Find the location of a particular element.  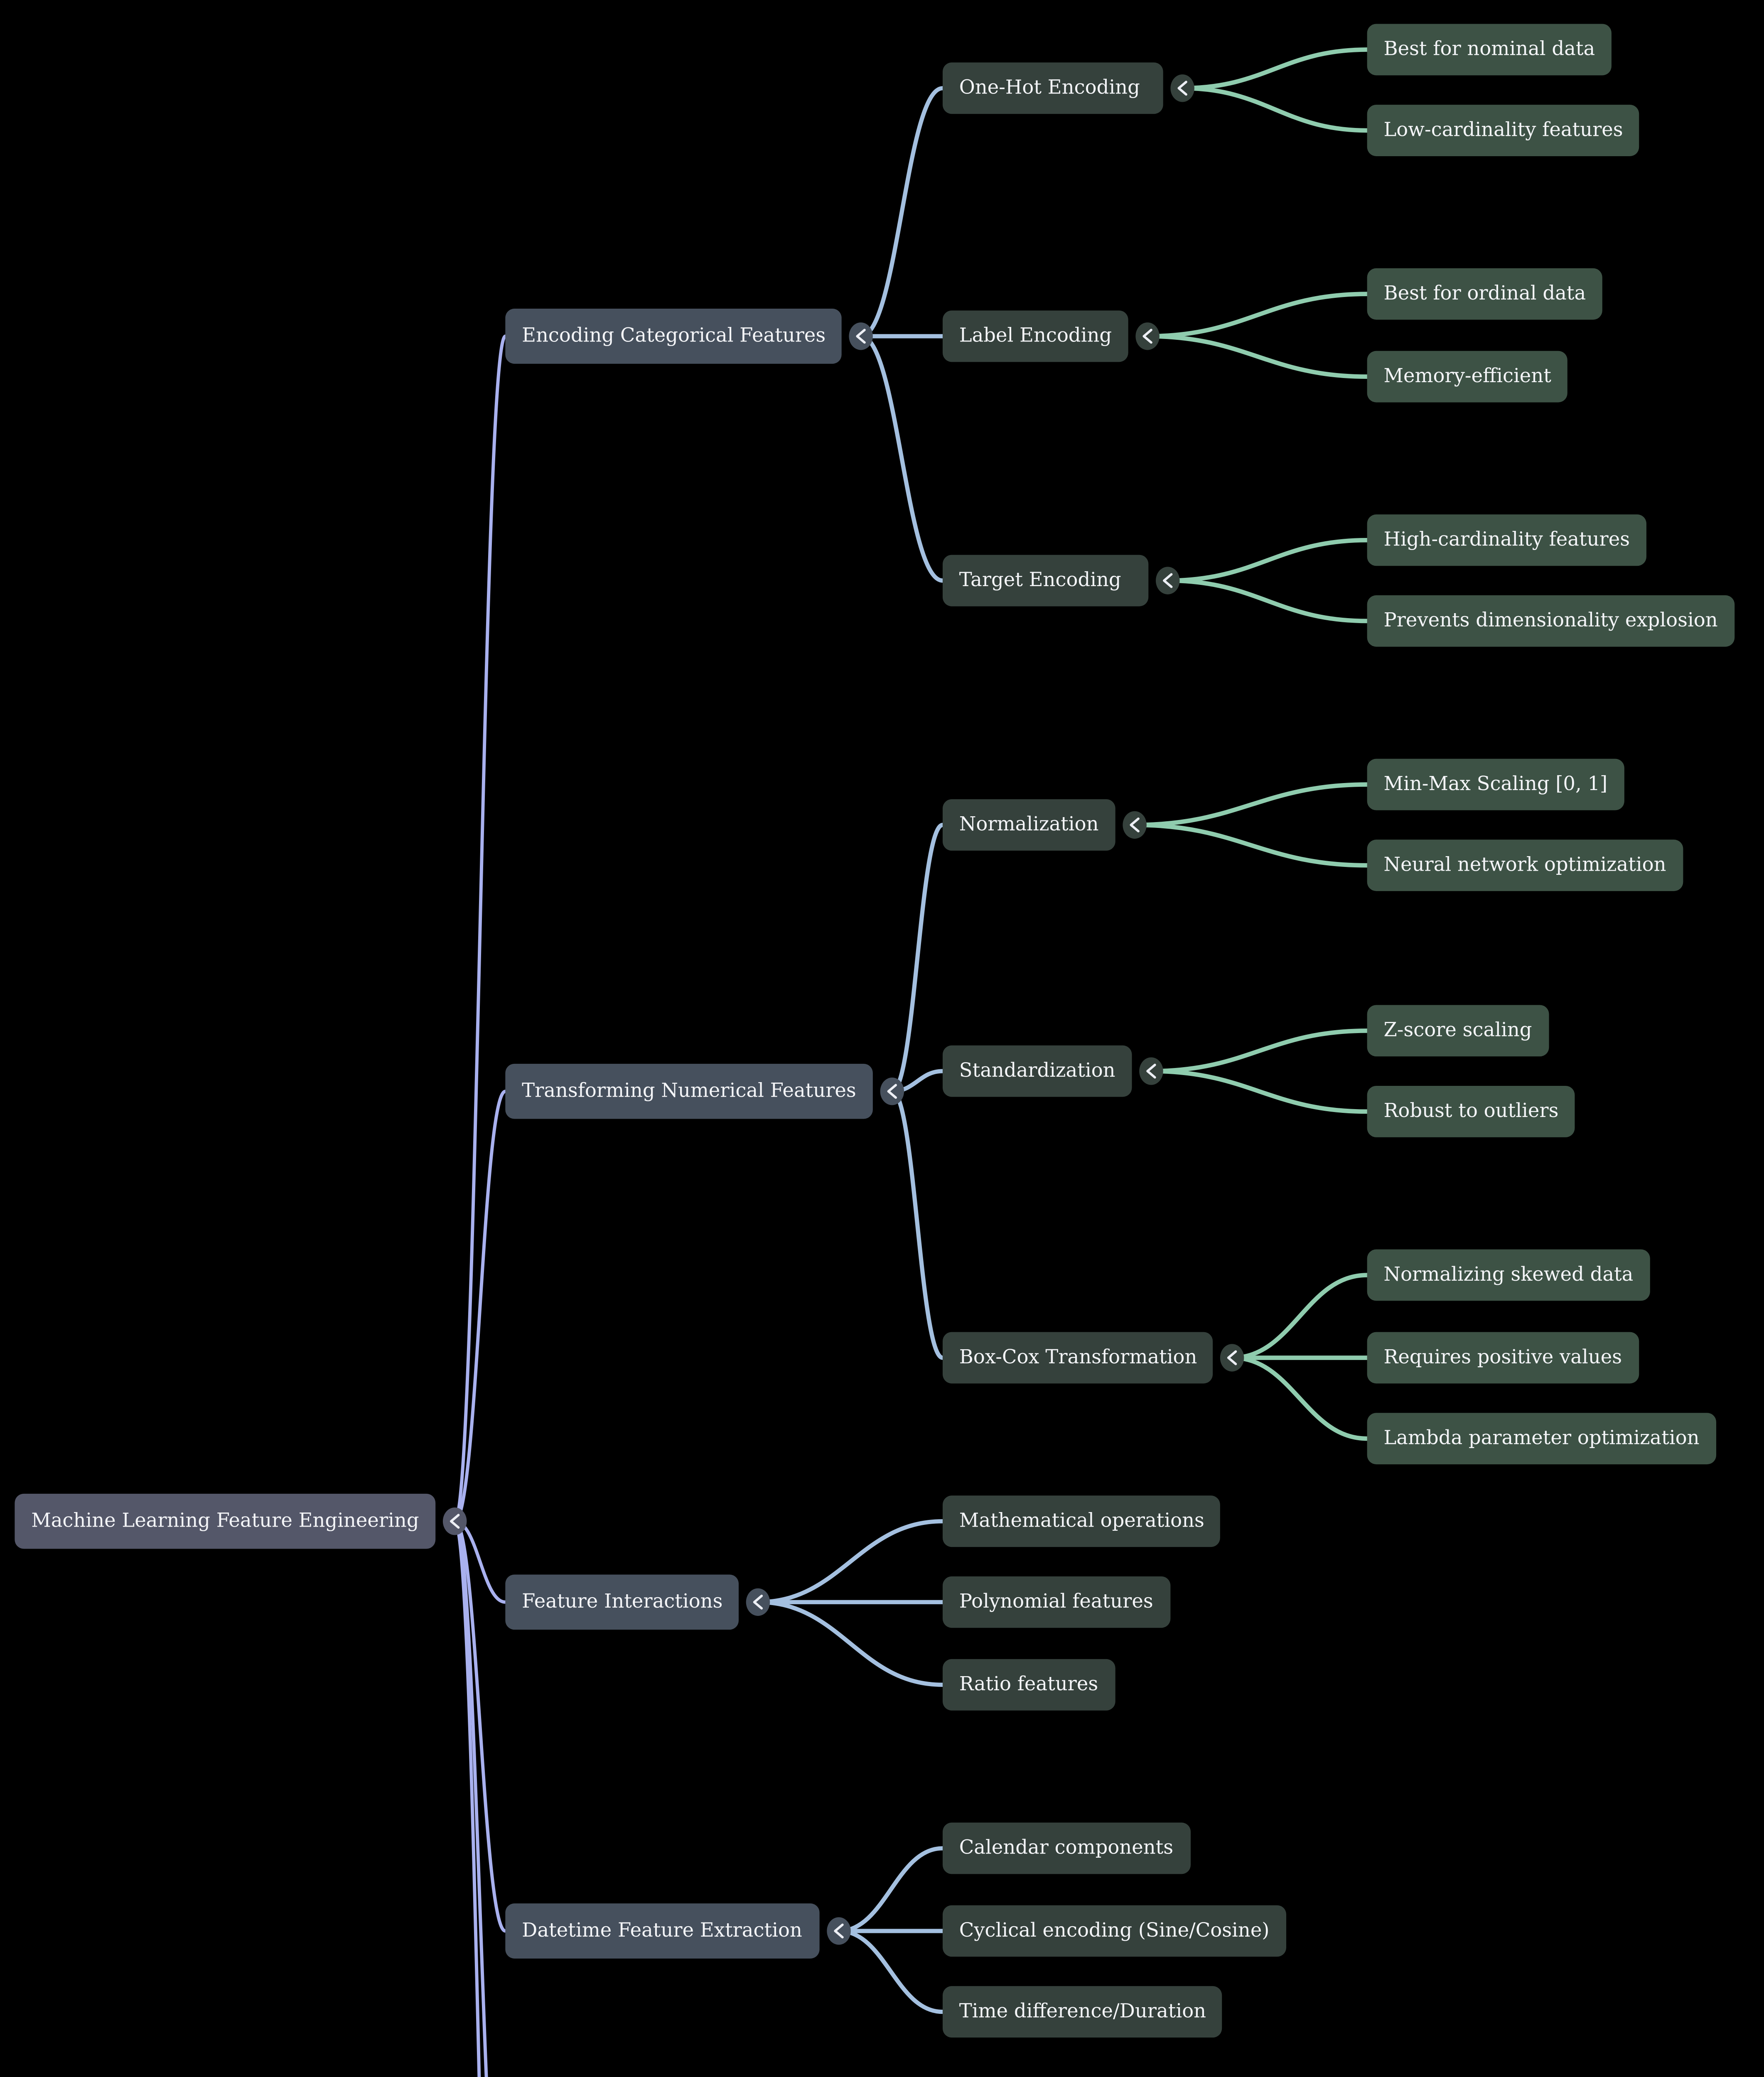

mindmap-node-cyclical-encoding-sine-cosine: Cyclical encoding (Sine/Cosine) is located at coordinates (1114, 1931).